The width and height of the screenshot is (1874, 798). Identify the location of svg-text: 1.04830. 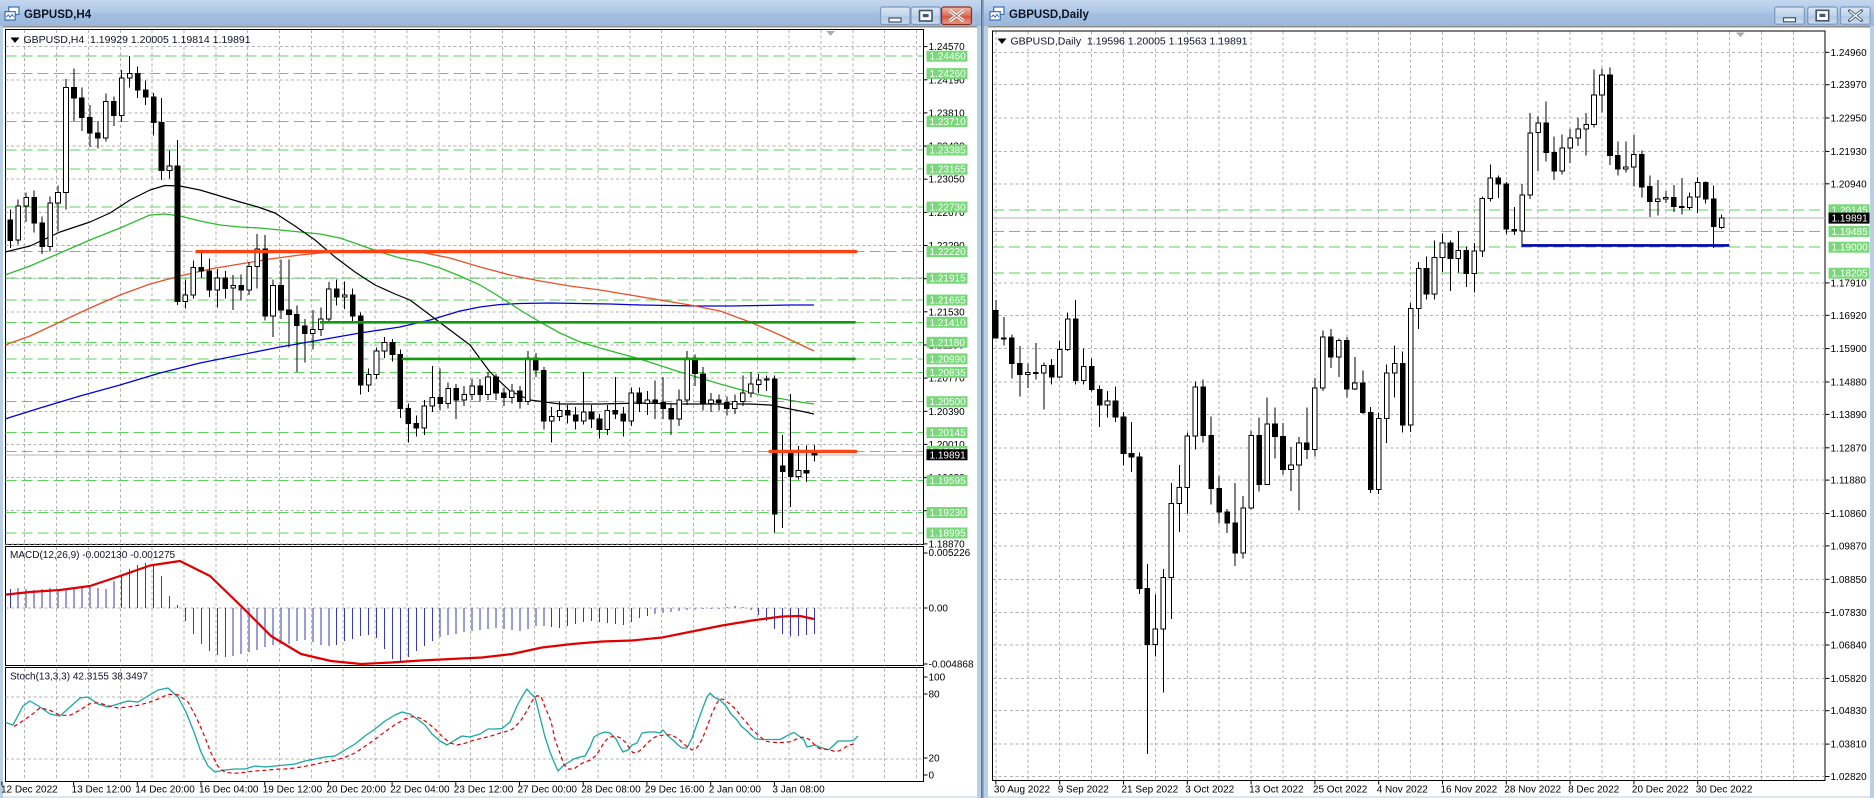
(1849, 711).